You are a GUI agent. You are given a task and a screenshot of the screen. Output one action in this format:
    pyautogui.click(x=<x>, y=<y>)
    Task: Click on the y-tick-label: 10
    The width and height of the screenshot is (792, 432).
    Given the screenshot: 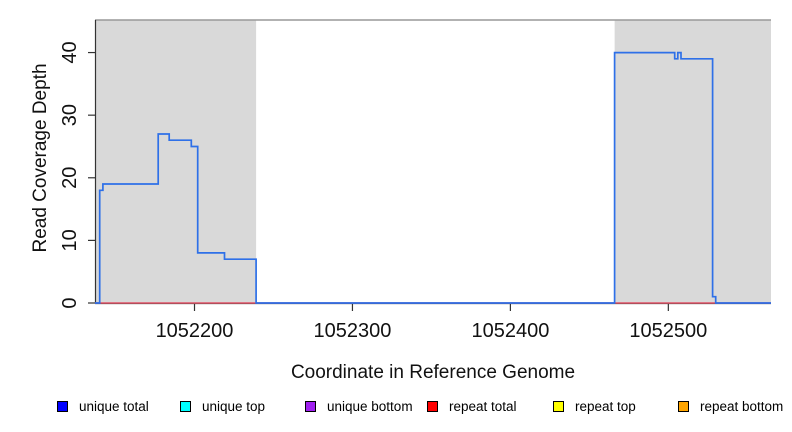 What is the action you would take?
    pyautogui.click(x=70, y=240)
    